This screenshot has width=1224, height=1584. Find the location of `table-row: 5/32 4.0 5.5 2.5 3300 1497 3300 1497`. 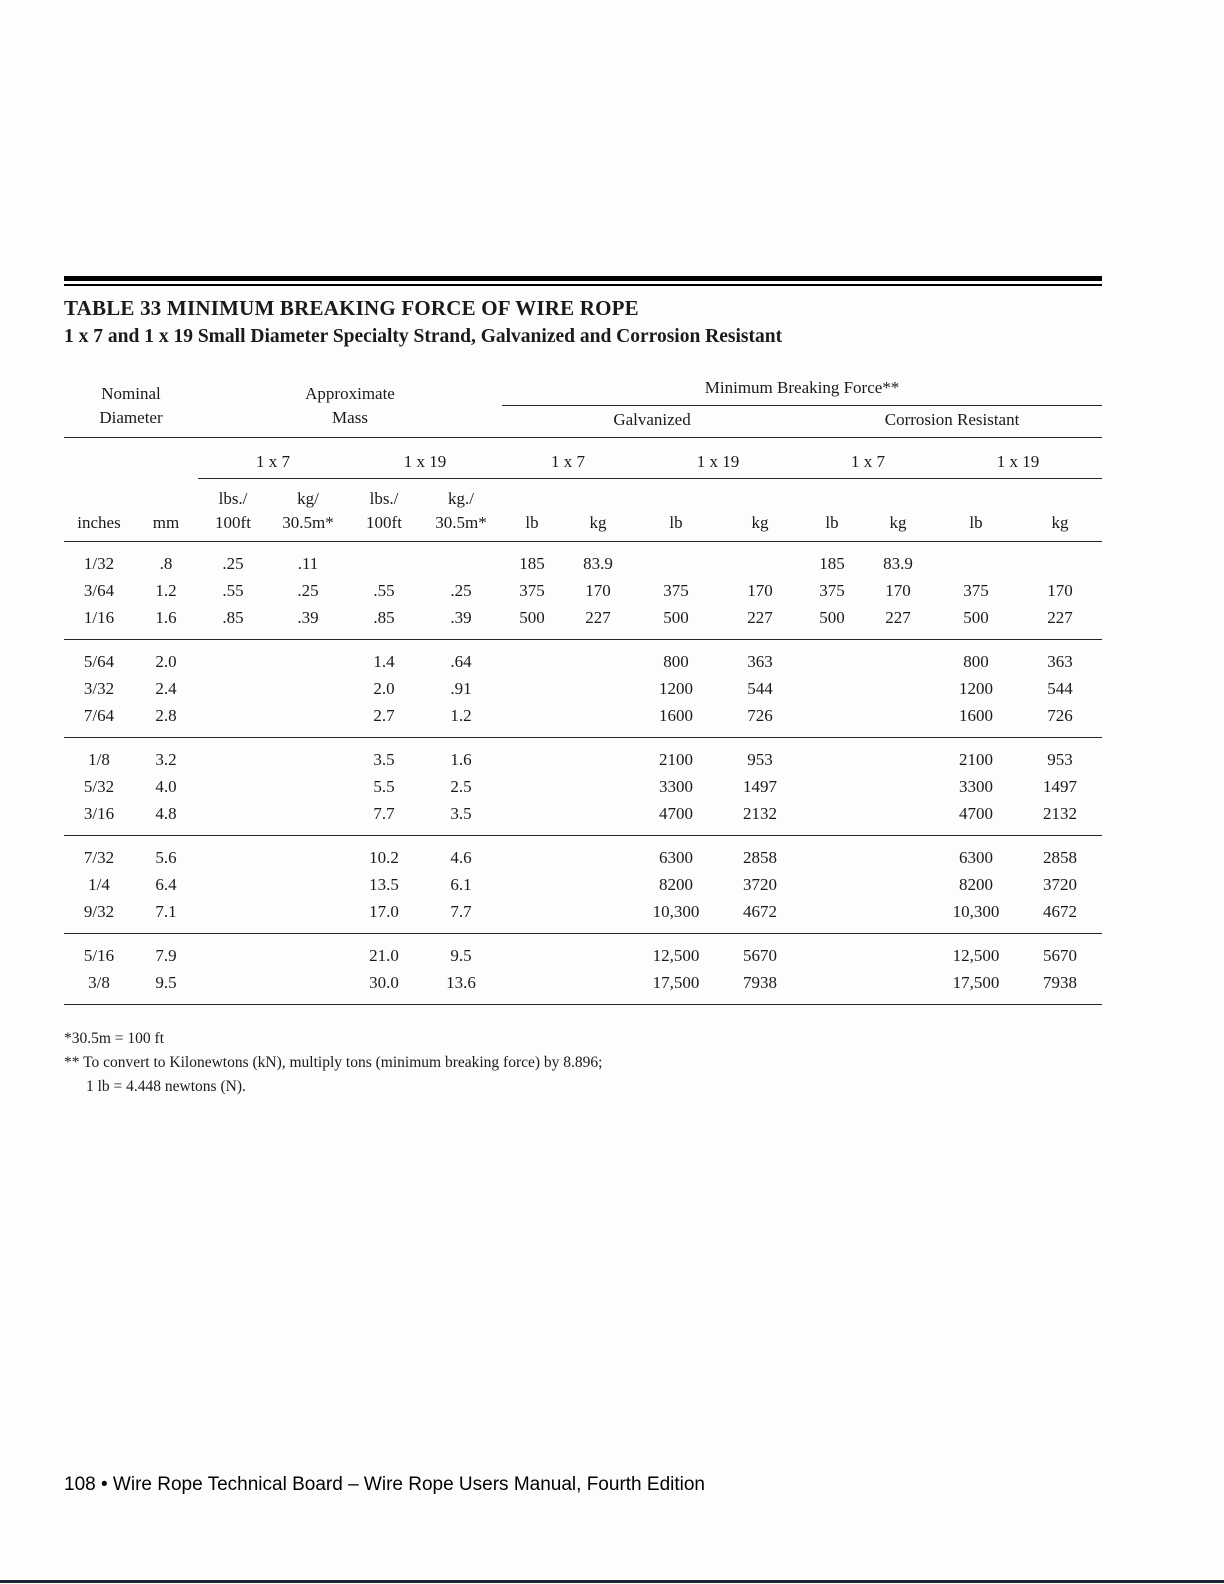

table-row: 5/32 4.0 5.5 2.5 3300 1497 3300 1497 is located at coordinates (583, 786).